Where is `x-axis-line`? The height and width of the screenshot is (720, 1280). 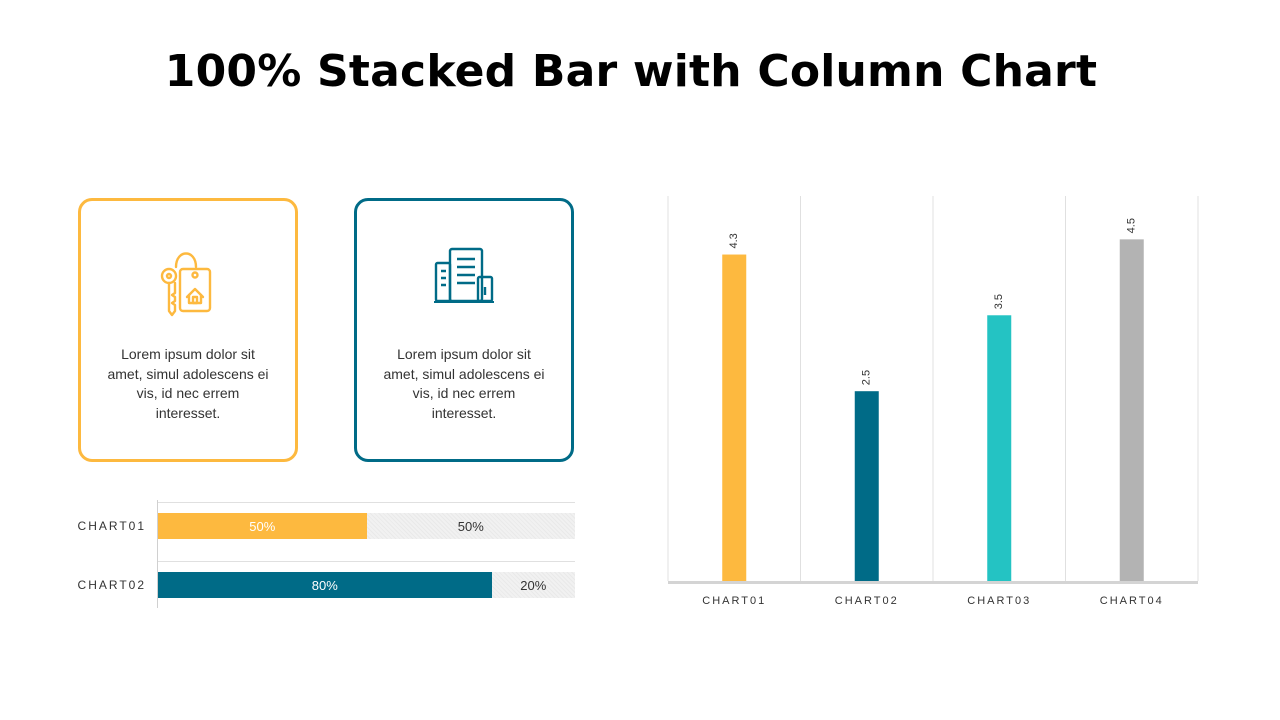 x-axis-line is located at coordinates (933, 582).